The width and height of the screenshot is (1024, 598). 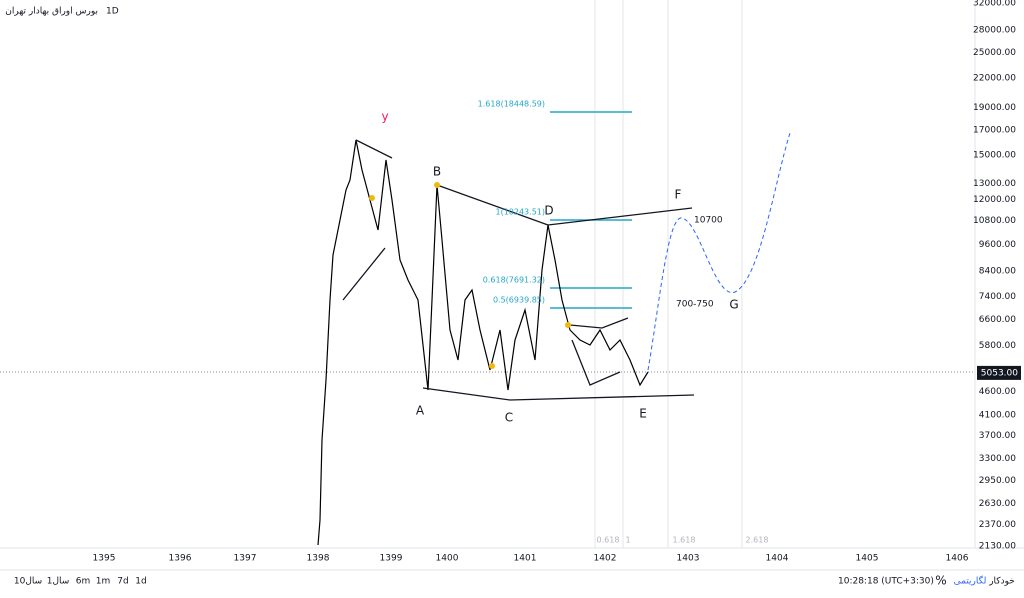 I want to click on price-label: 13000.00, so click(x=994, y=184).